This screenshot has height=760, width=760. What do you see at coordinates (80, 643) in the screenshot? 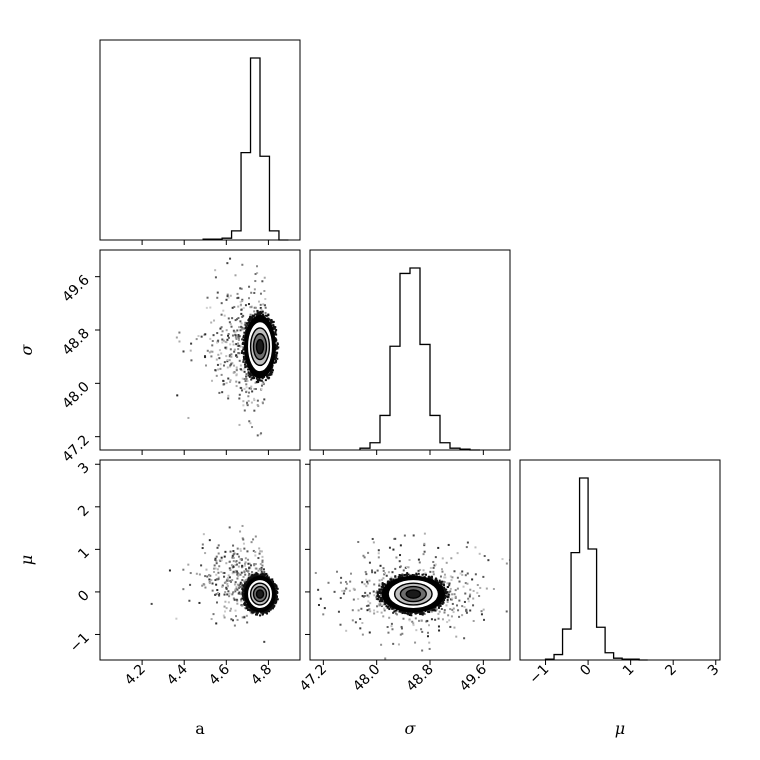
I see `y-tick-label-mu: −1` at bounding box center [80, 643].